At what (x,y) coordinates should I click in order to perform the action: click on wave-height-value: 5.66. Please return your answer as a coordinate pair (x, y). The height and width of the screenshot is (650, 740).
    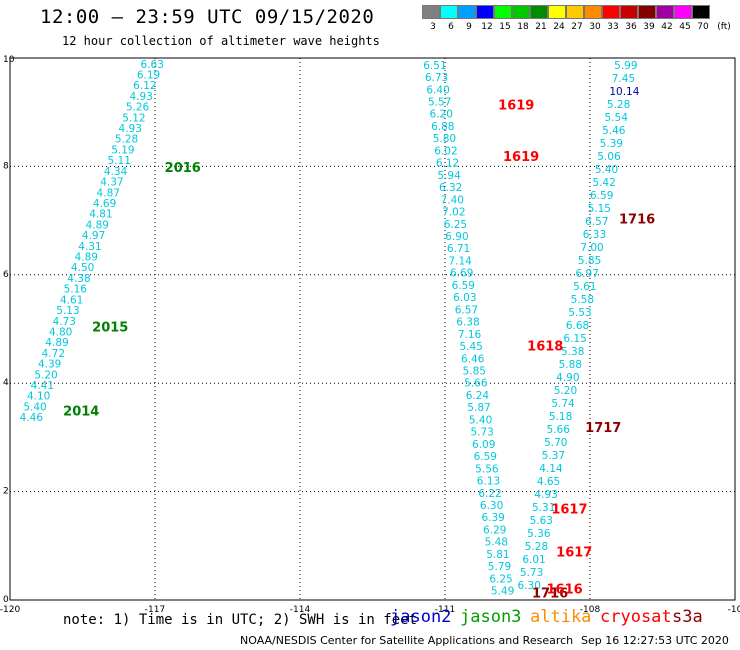
    Looking at the image, I should click on (476, 384).